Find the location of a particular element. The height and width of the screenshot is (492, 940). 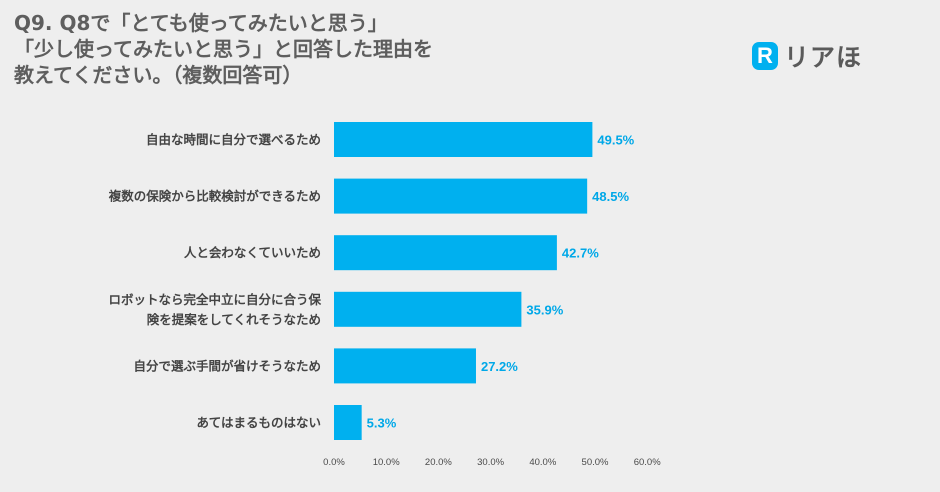

x-tick-label-5: 40.0% is located at coordinates (542, 462).